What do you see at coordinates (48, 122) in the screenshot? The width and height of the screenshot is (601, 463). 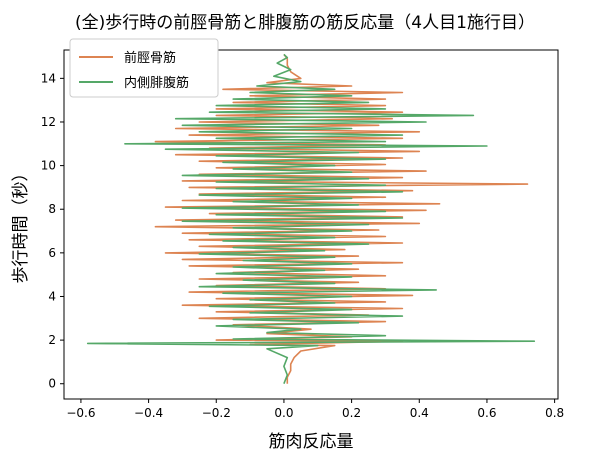 I see `y-tick-label: 12` at bounding box center [48, 122].